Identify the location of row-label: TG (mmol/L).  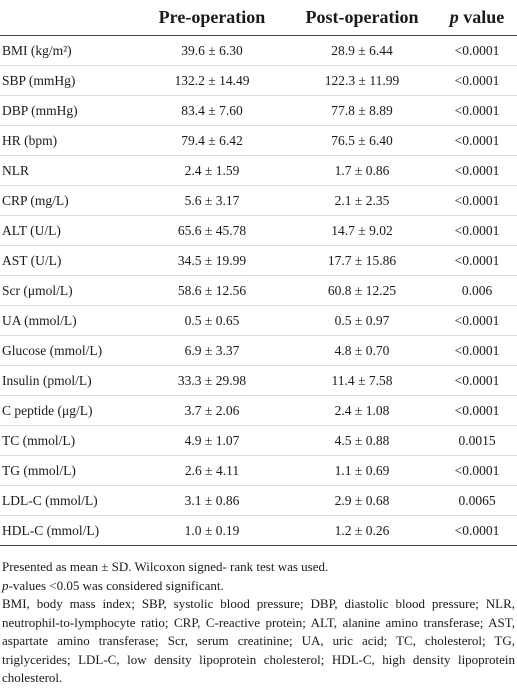
(68, 470).